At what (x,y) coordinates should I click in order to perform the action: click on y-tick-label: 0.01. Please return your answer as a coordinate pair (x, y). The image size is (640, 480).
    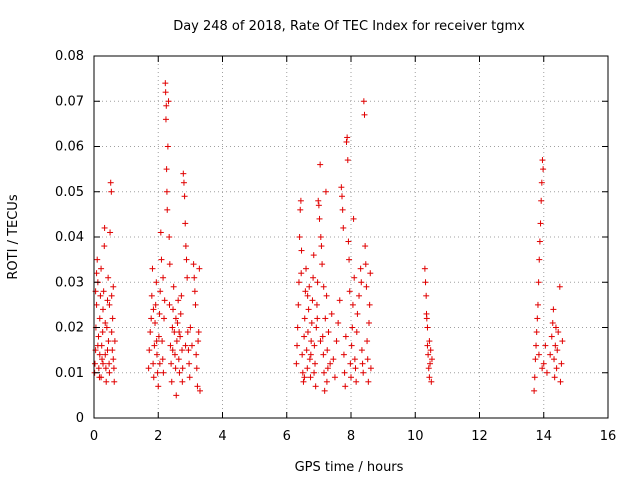
    Looking at the image, I should click on (69, 373).